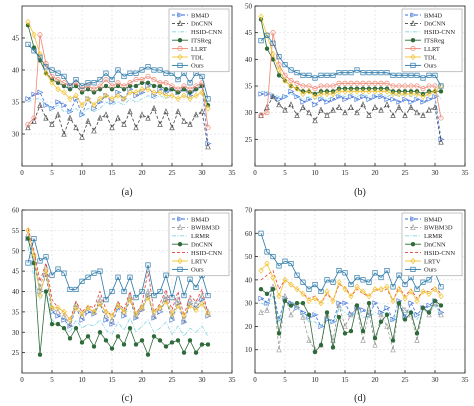  I want to click on x-tick-label: 20, so click(376, 380).